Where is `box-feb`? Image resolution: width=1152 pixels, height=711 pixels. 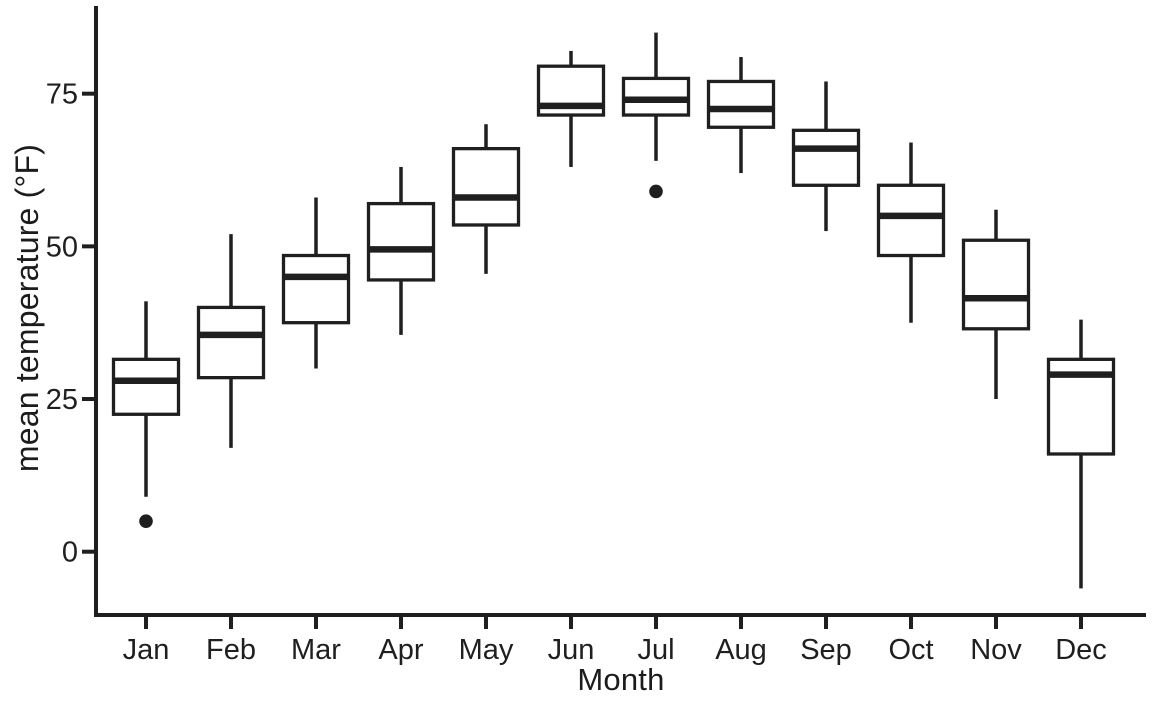 box-feb is located at coordinates (231, 342).